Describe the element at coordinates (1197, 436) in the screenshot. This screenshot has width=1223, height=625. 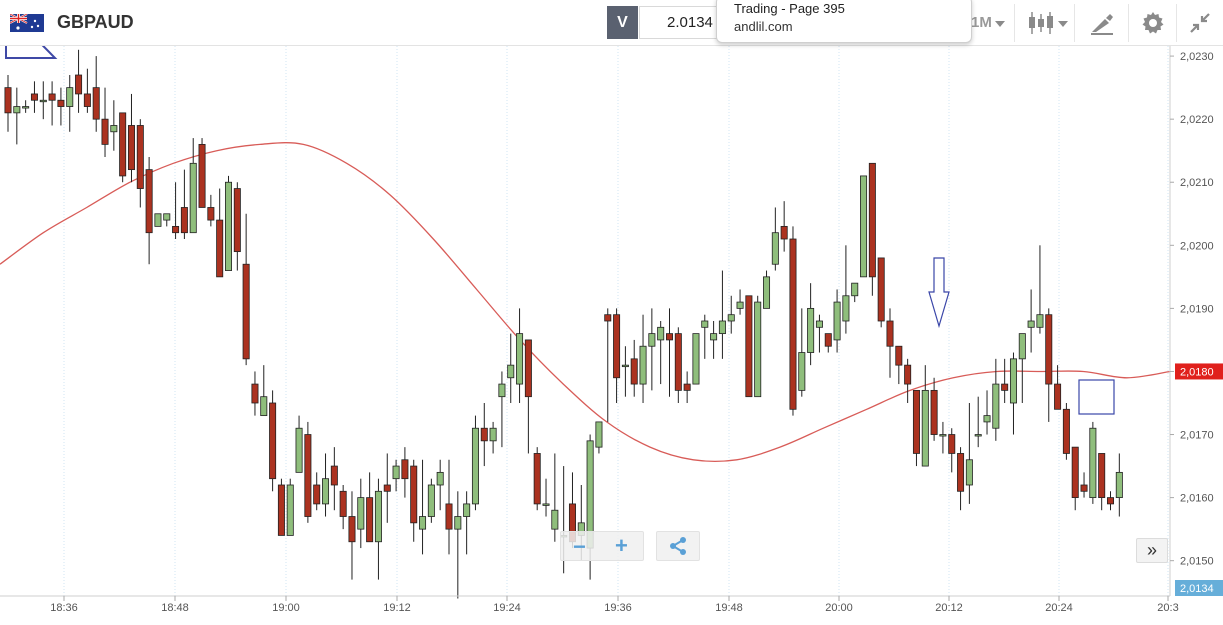
I see `price-tick-label: 2,0170` at that location.